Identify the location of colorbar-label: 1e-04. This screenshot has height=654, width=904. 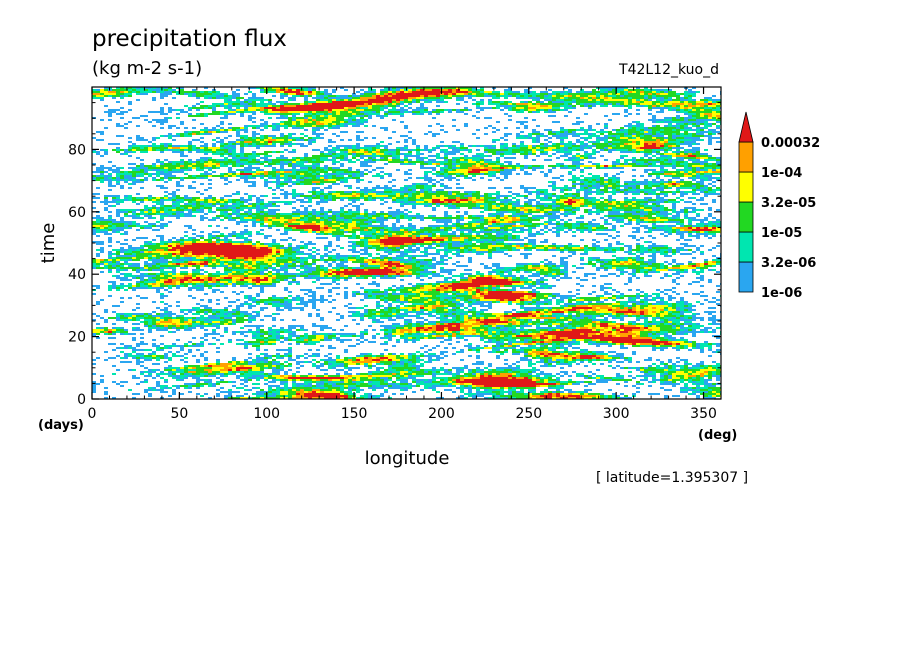
(781, 173).